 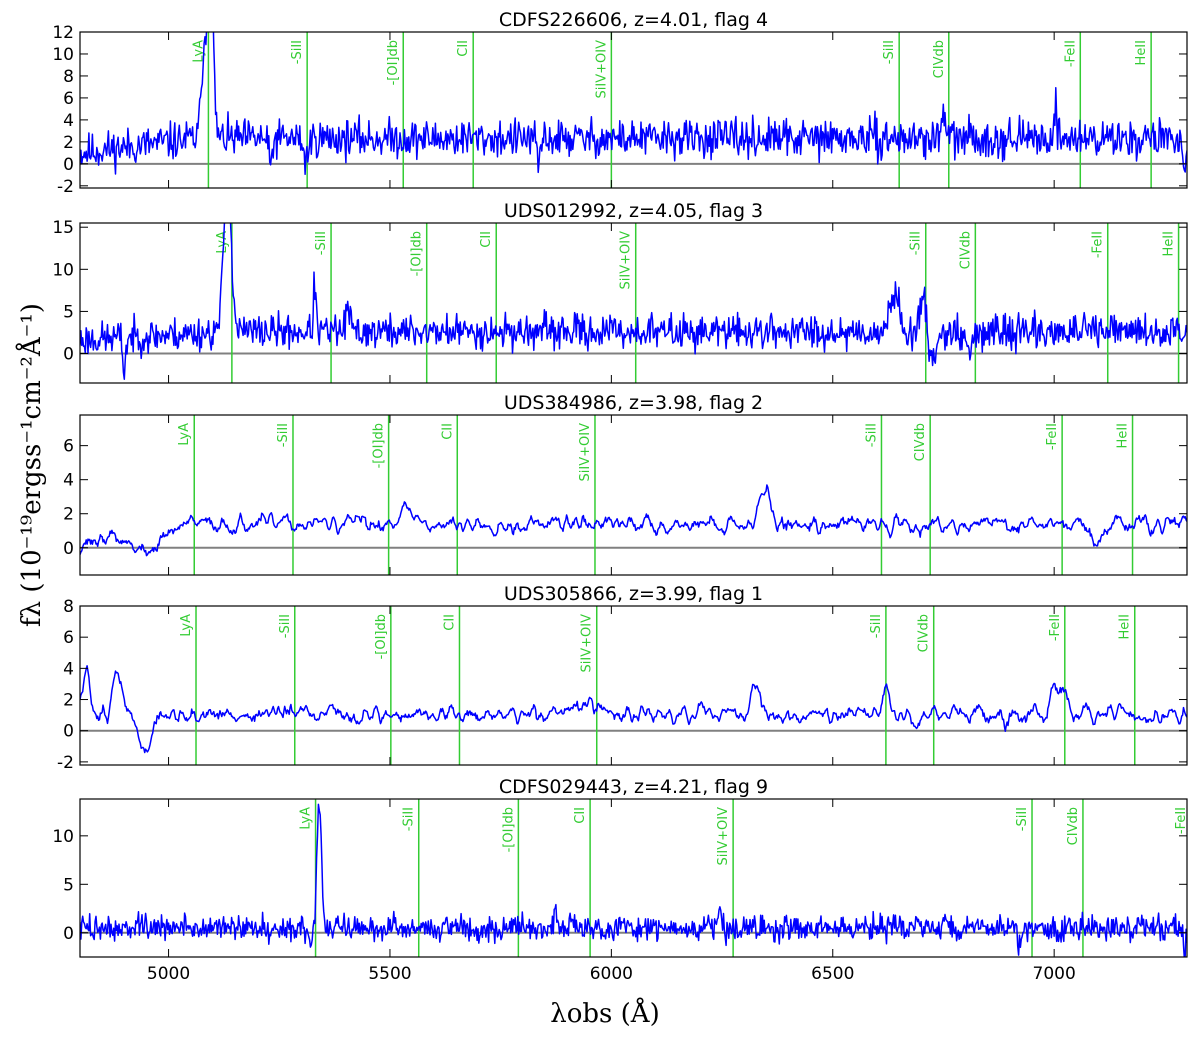 I want to click on x-tick-label: 6000, so click(x=611, y=974).